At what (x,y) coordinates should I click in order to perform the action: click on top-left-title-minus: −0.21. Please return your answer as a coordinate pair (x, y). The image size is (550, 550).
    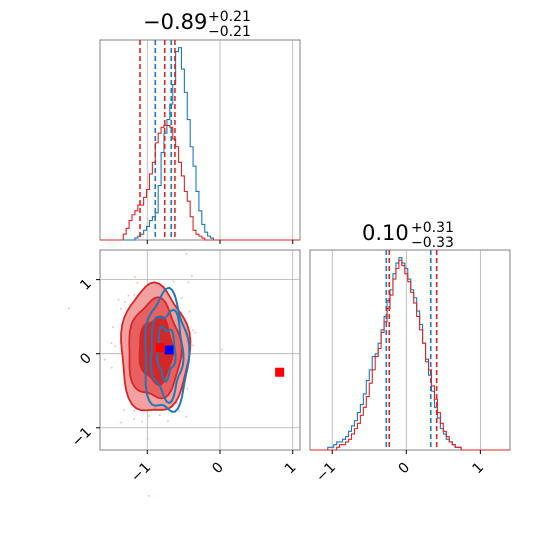
    Looking at the image, I should click on (229, 32).